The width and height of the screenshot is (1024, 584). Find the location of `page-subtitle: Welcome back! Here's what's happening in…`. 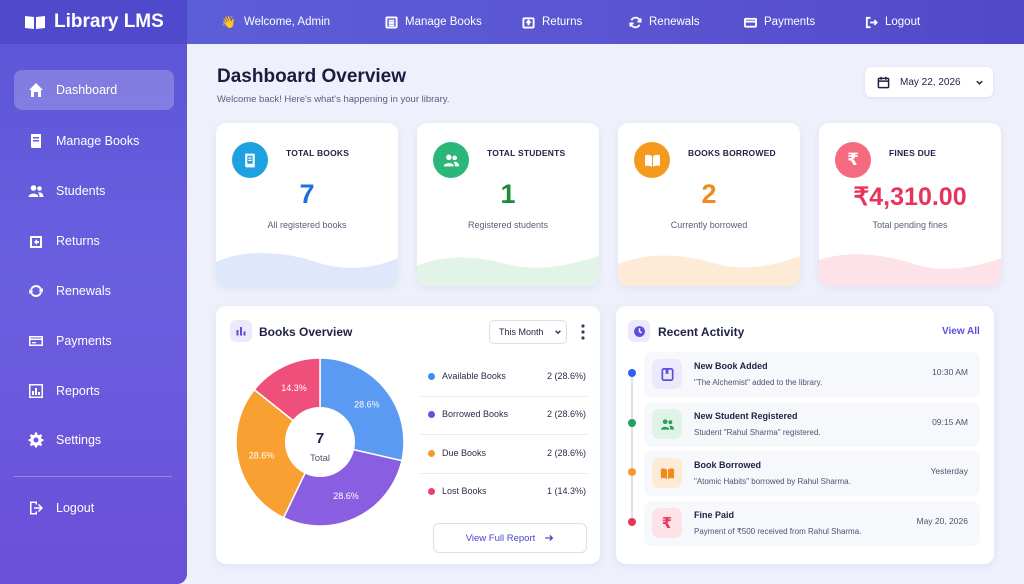

page-subtitle: Welcome back! Here's what's happening in… is located at coordinates (333, 99).